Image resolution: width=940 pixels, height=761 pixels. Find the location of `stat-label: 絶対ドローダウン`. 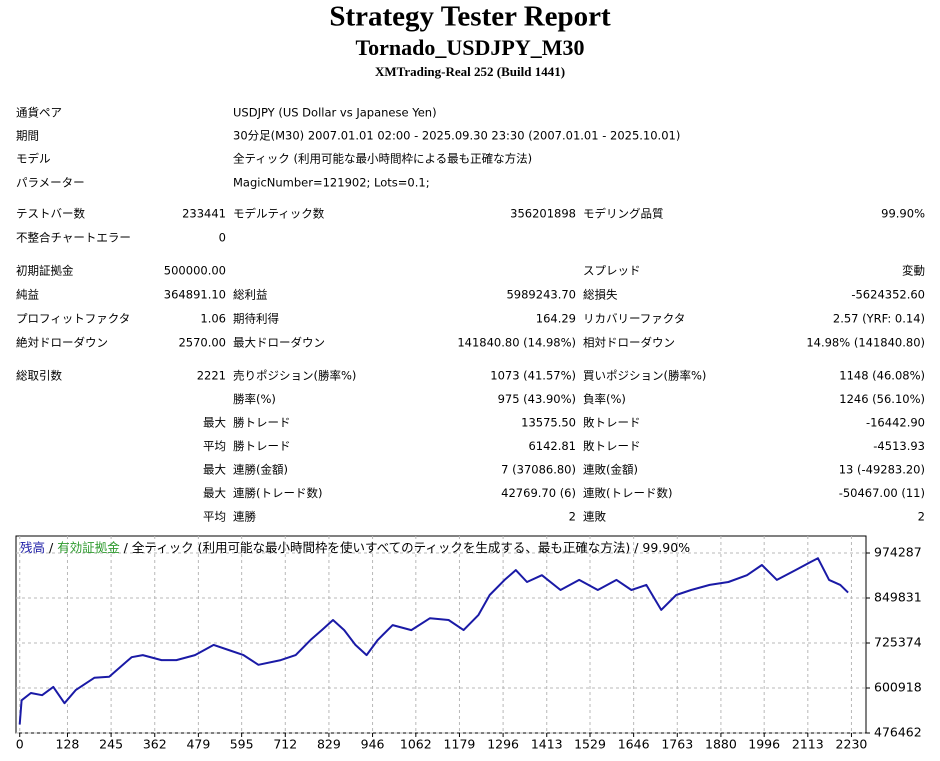

stat-label: 絶対ドローダウン is located at coordinates (62, 343).